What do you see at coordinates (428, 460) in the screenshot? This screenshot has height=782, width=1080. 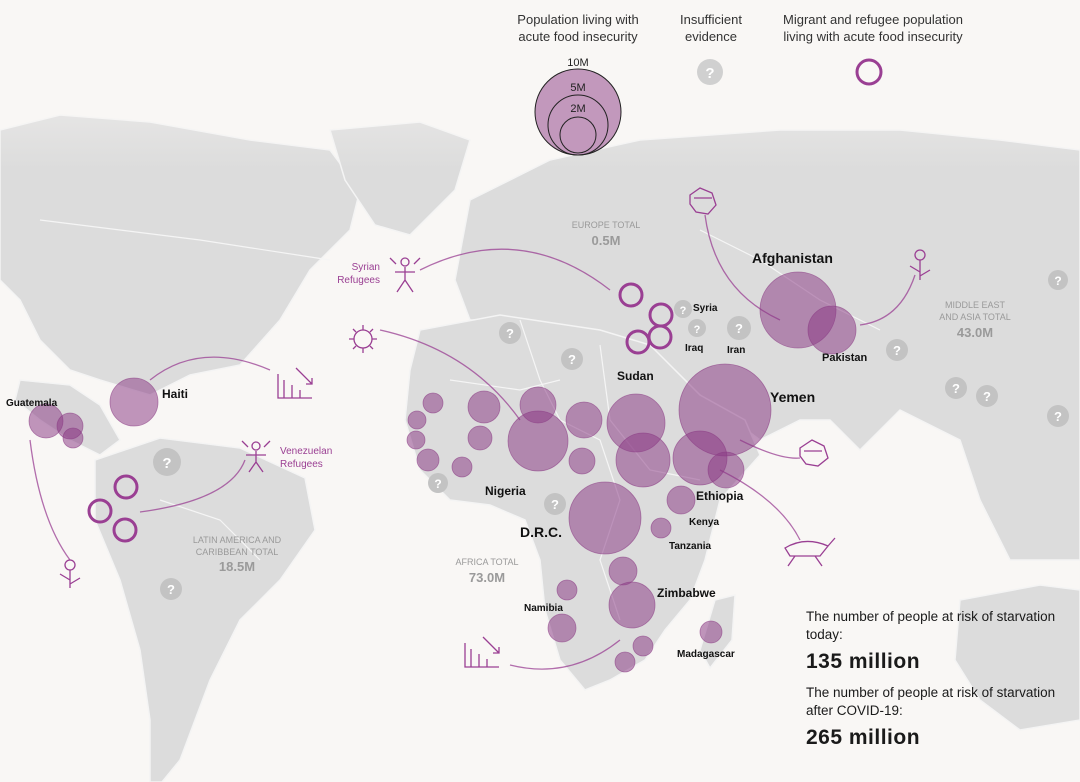 I see `bubble-sierra-leone` at bounding box center [428, 460].